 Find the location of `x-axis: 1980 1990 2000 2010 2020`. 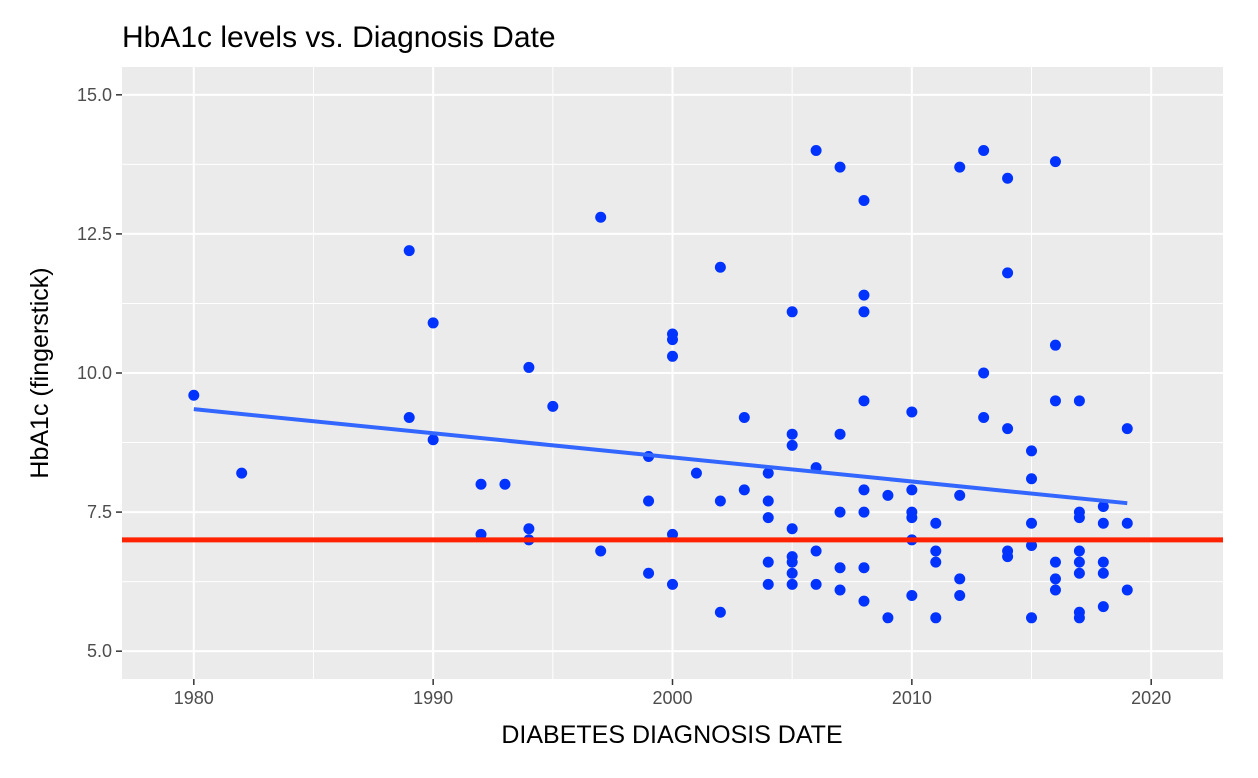

x-axis: 1980 1990 2000 2010 2020 is located at coordinates (672, 693).